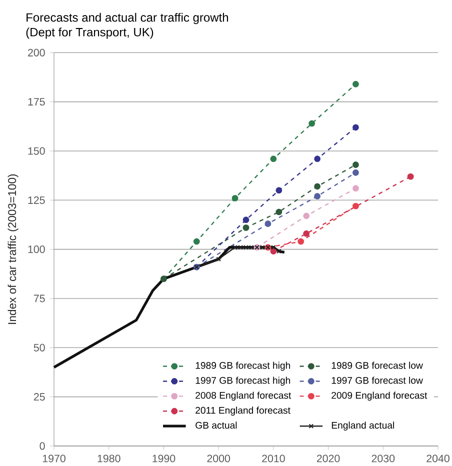 Image resolution: width=452 pixels, height=466 pixels. I want to click on legend-label: 1997 GB forecast low, so click(377, 380).